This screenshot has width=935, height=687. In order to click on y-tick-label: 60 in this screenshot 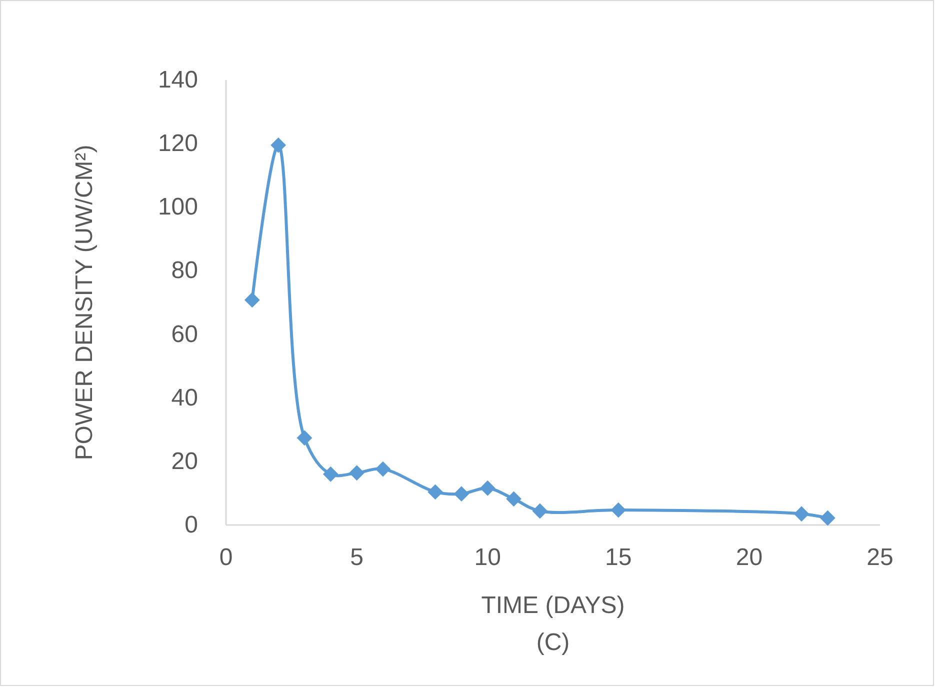, I will do `click(184, 334)`.